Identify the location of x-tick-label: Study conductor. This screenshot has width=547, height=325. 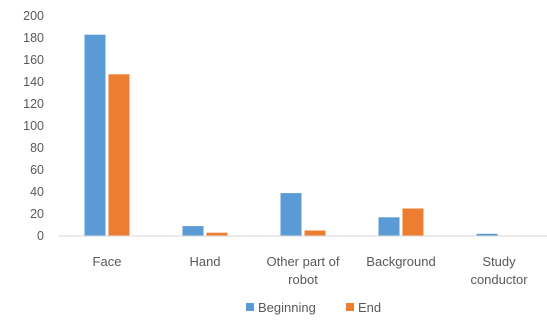
(499, 270).